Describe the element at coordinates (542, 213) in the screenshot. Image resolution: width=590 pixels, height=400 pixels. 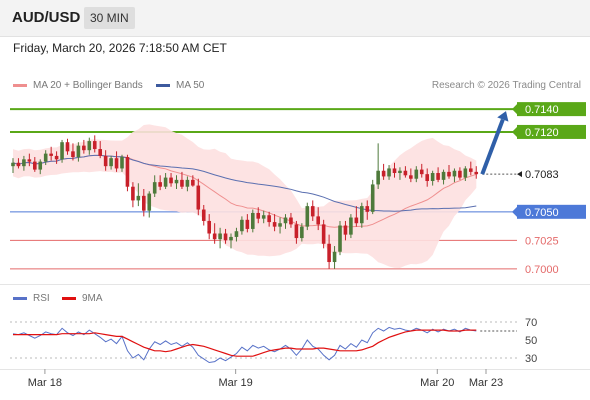
I see `level-label-0-7050: 0.7050` at that location.